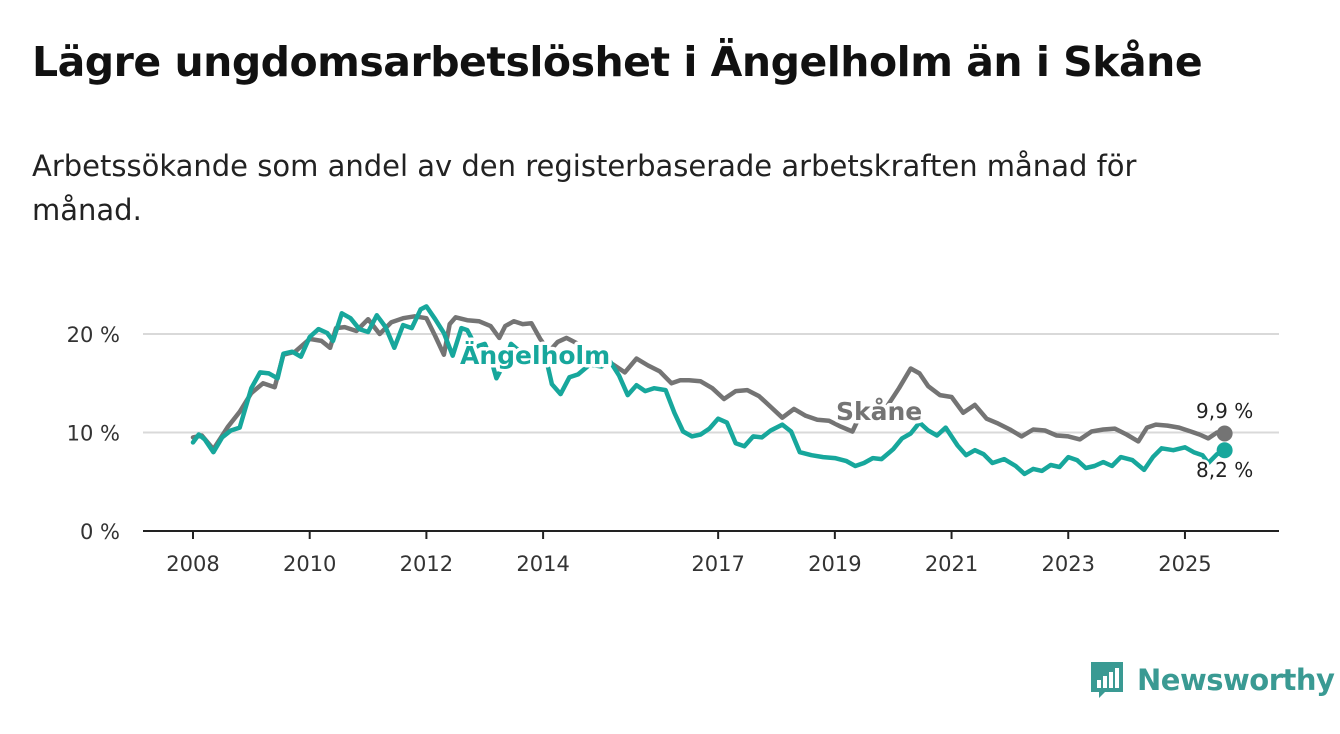  Describe the element at coordinates (100, 532) in the screenshot. I see `y-tick-label: 0 %` at that location.